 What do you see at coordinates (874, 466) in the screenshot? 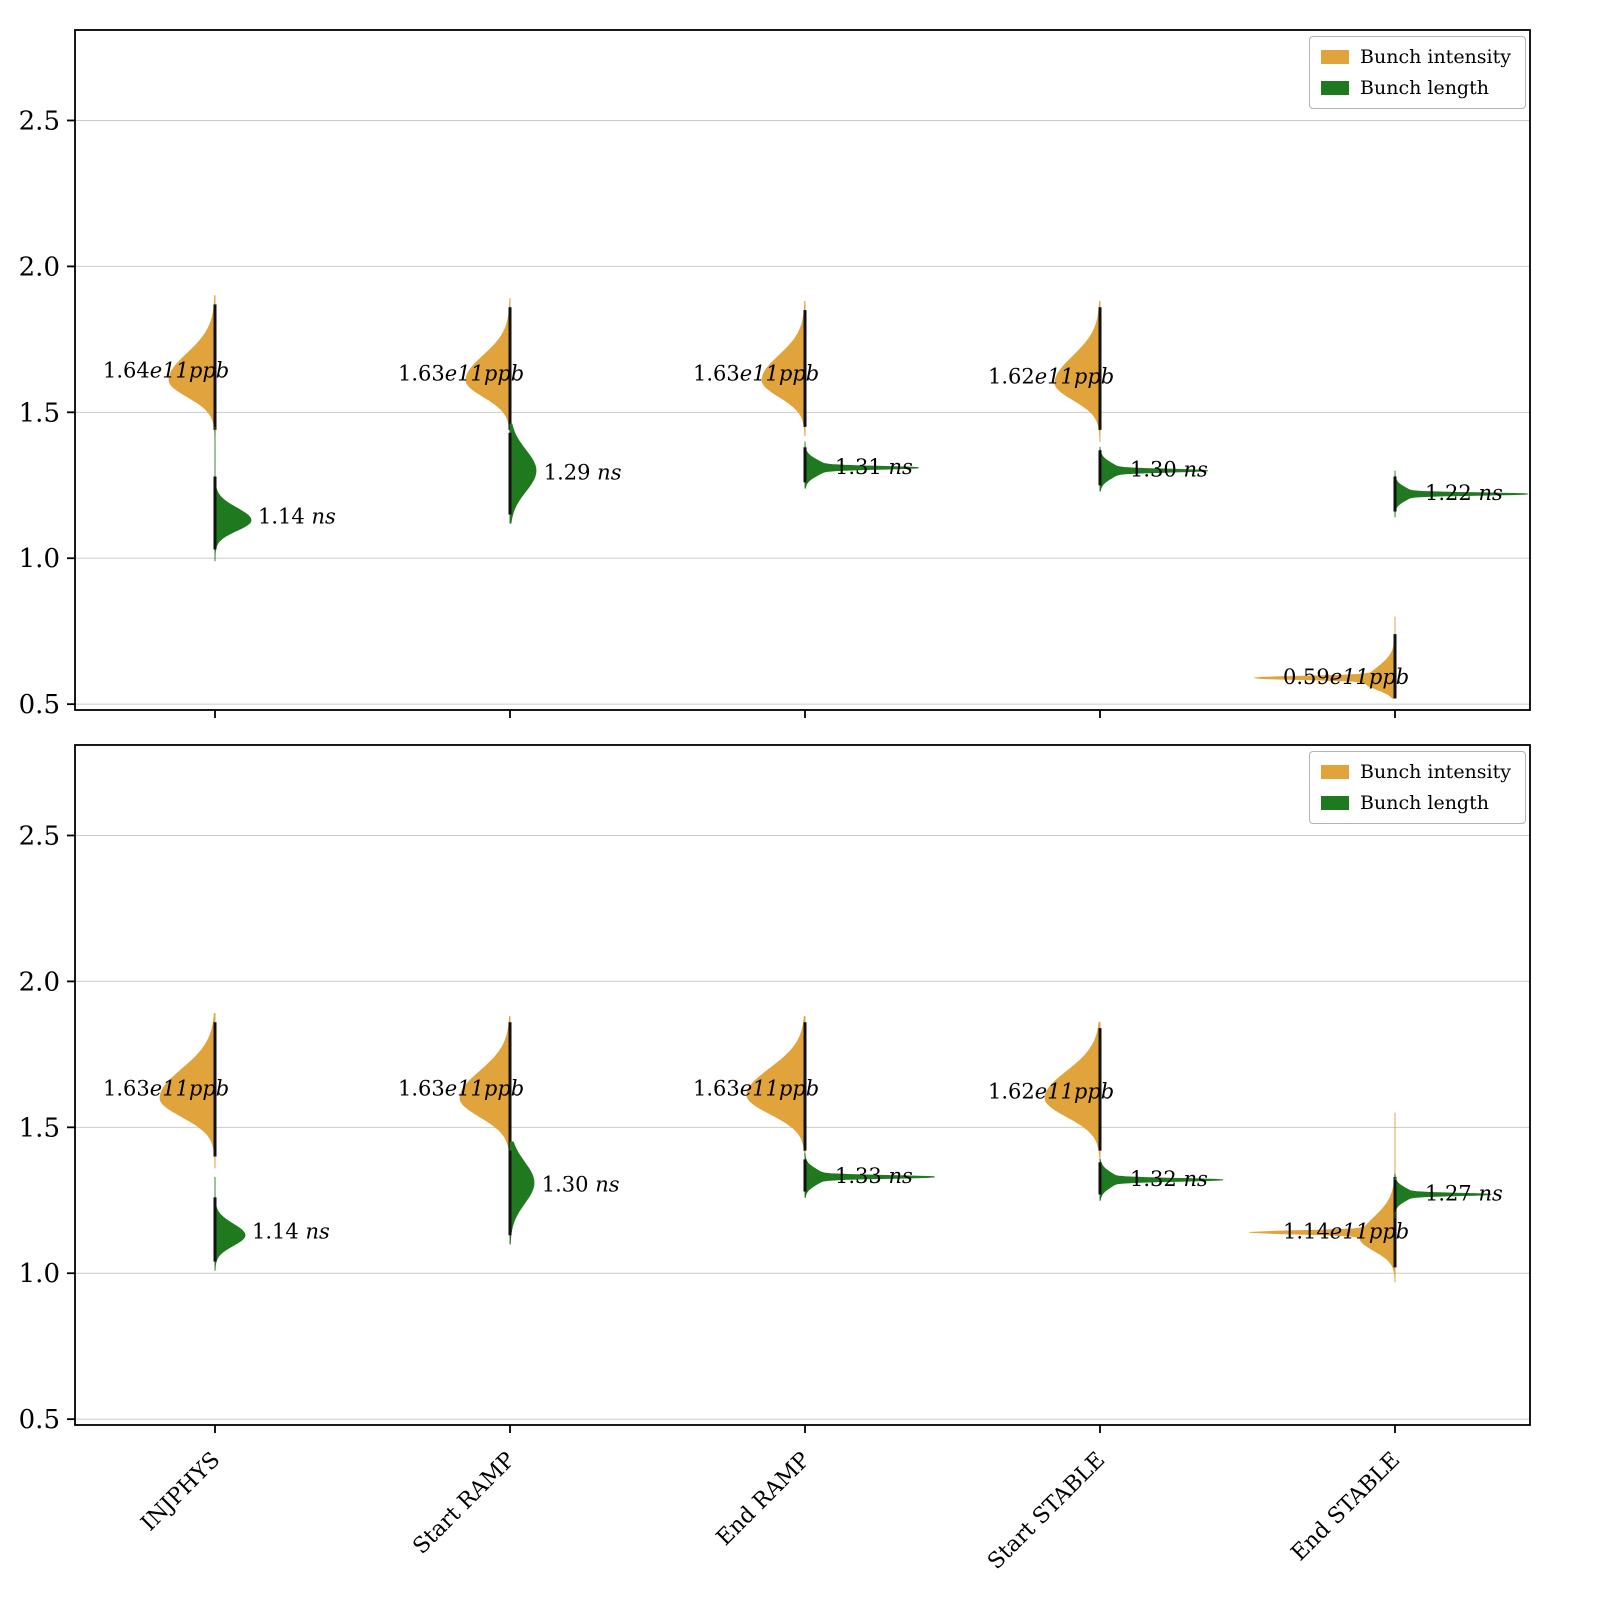
I see `violin-annotation: 1.31 ns` at bounding box center [874, 466].